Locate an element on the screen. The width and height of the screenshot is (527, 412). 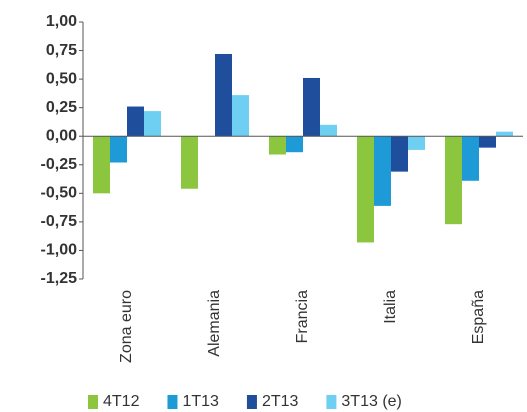
x-tick-label: Italia is located at coordinates (390, 307).